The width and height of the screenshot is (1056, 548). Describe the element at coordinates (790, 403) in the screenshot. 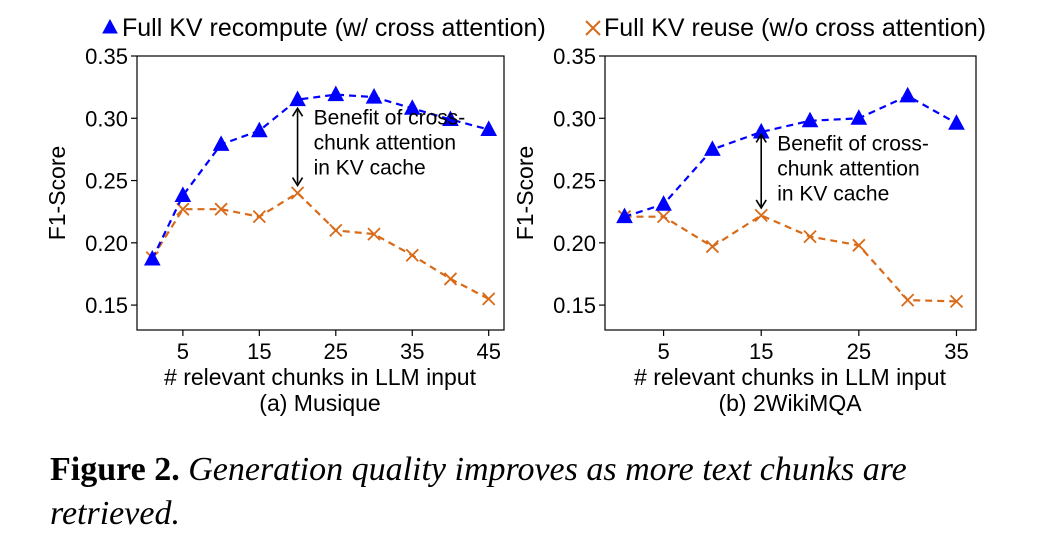

I see `panel-label: (b) 2WikiMQA` at that location.